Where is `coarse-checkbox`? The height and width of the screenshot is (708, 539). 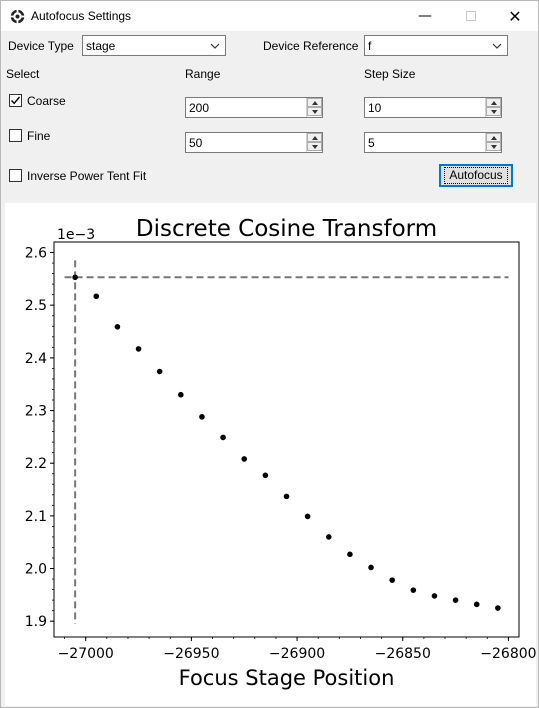 coarse-checkbox is located at coordinates (15, 100).